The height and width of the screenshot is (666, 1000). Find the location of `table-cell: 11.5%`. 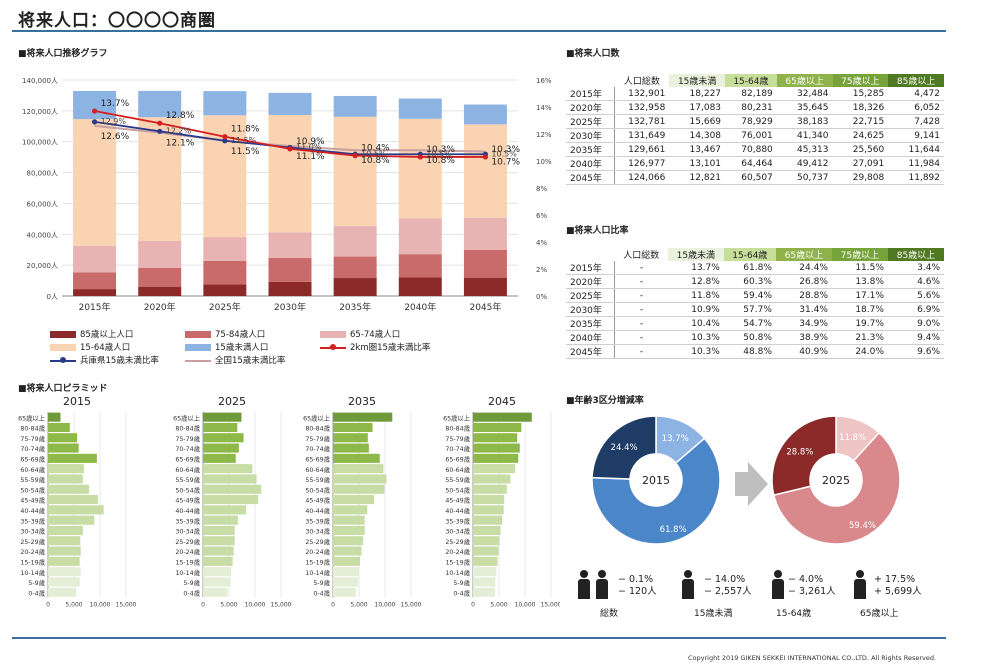

table-cell: 11.5% is located at coordinates (859, 268).